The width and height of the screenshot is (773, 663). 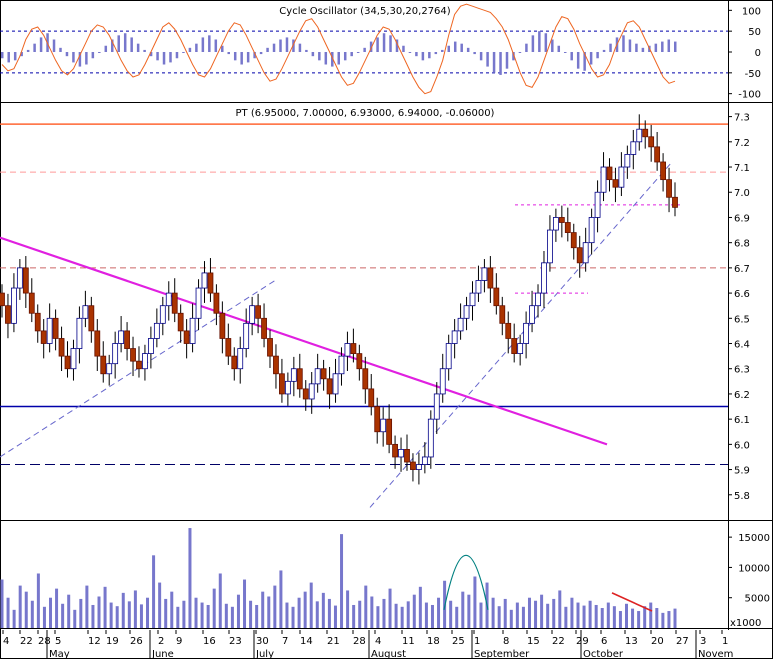 I want to click on date-tick-label-25: 6, so click(x=604, y=641).